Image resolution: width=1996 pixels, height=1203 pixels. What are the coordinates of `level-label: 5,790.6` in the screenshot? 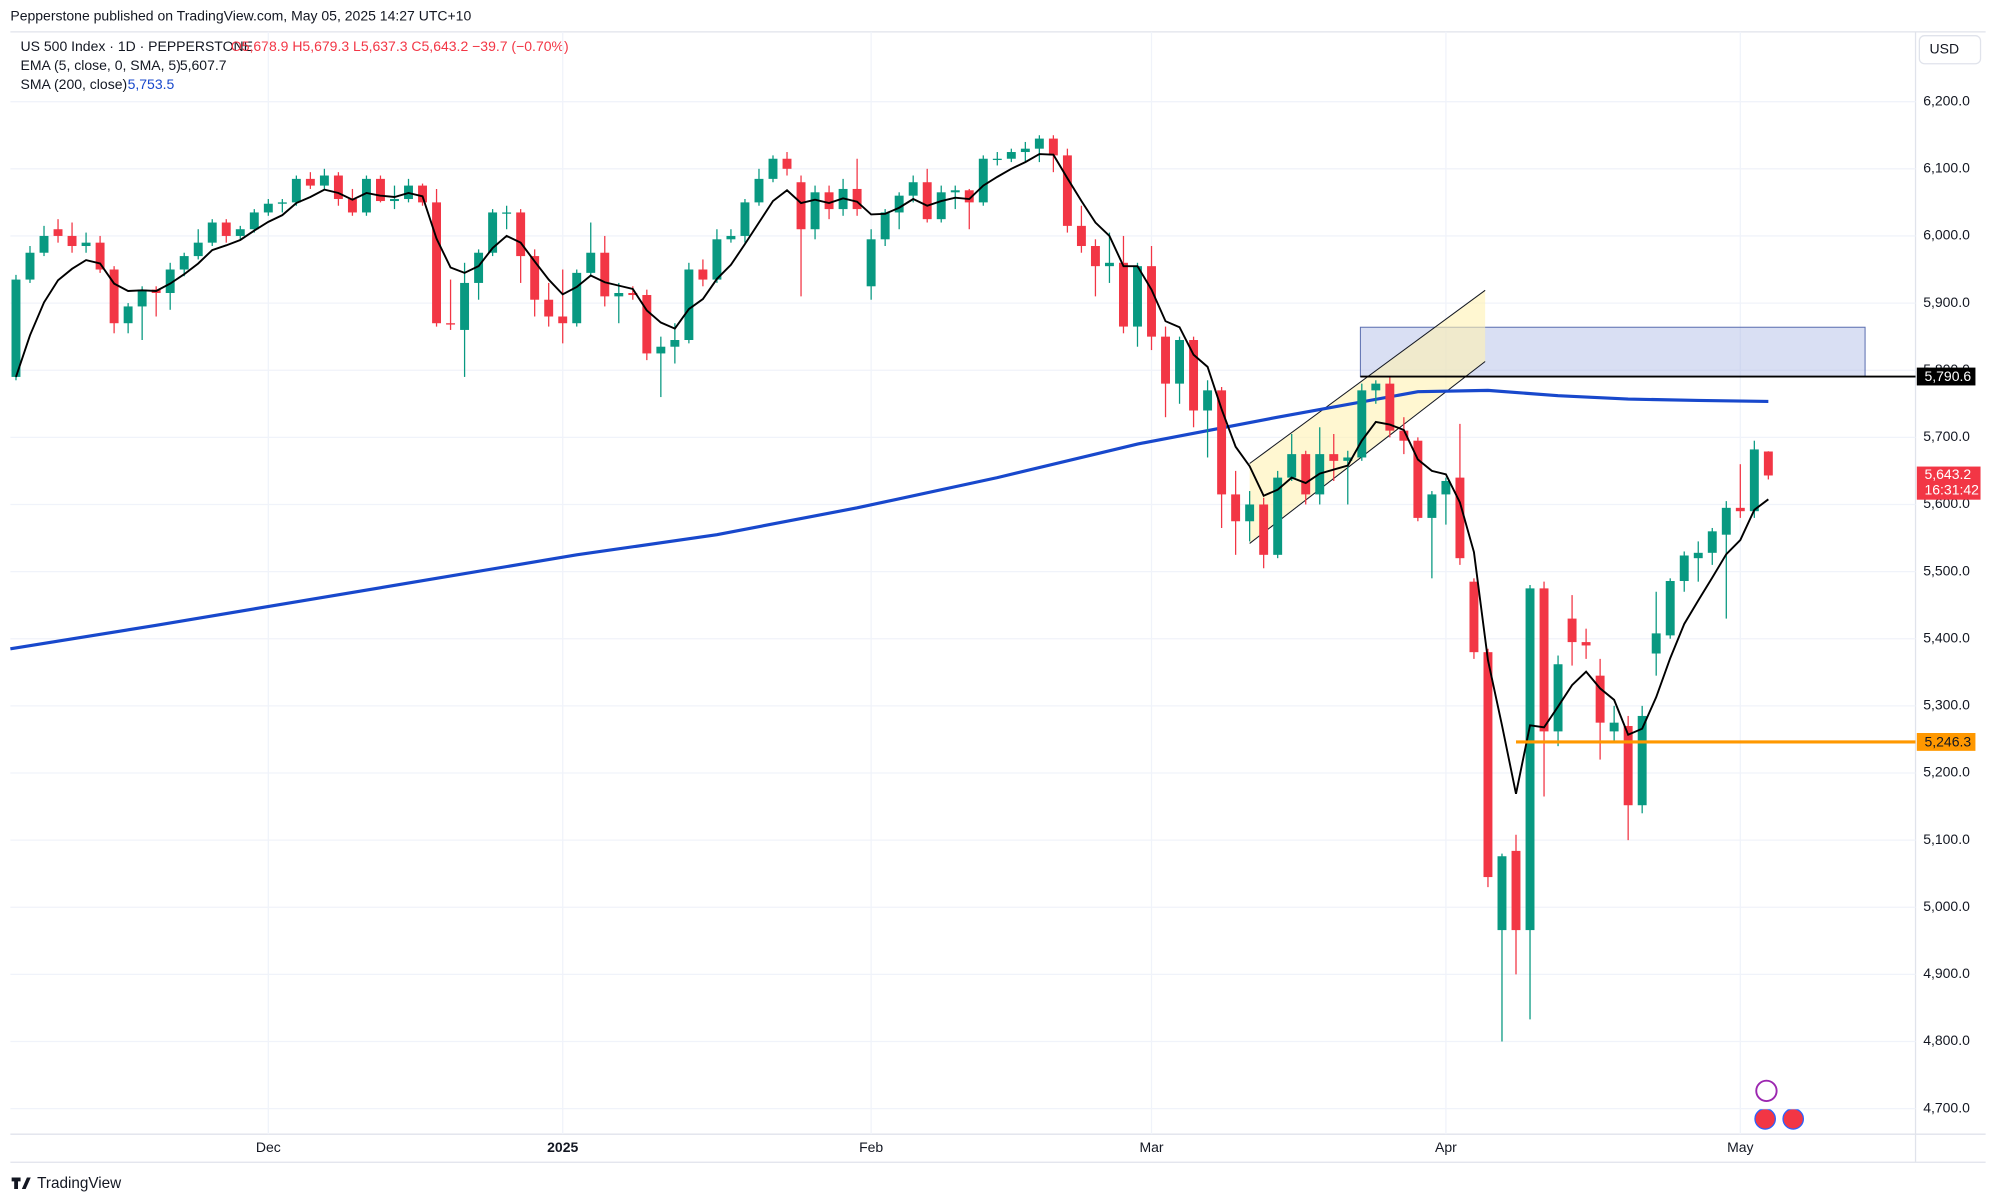 It's located at (1947, 376).